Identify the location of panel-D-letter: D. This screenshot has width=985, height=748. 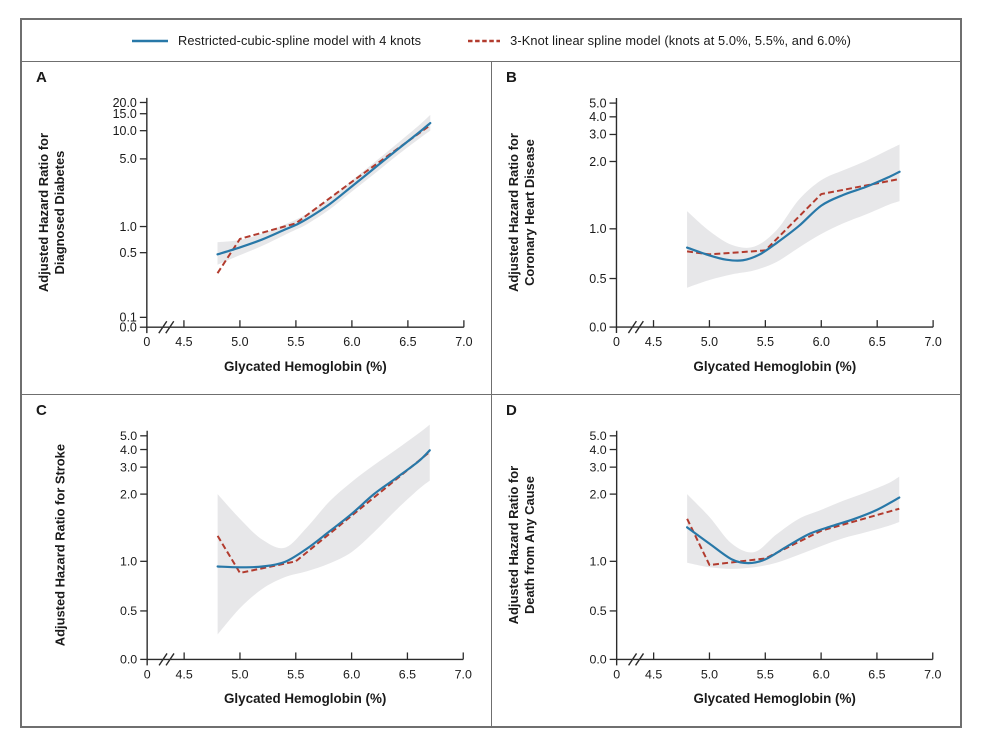
(511, 410).